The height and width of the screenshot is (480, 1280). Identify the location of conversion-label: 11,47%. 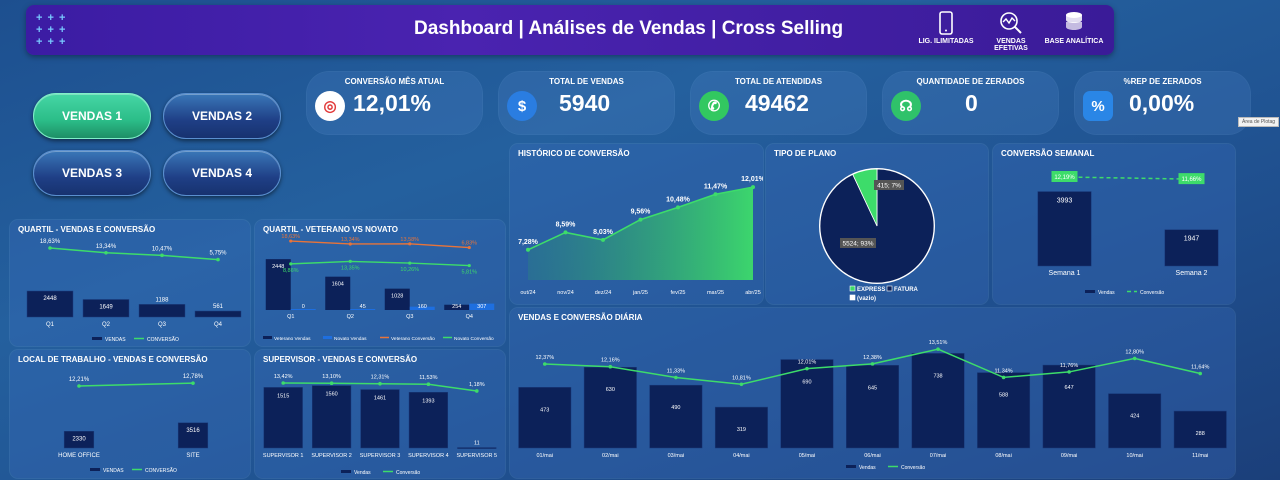
(716, 186).